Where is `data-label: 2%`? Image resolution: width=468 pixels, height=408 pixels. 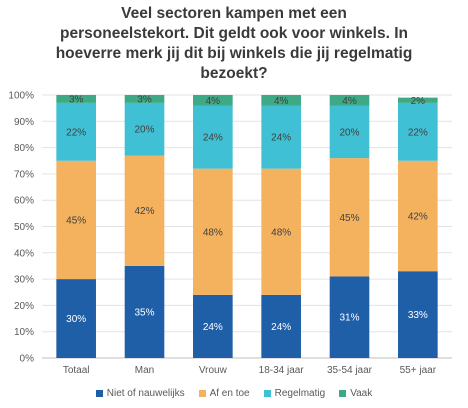 data-label: 2% is located at coordinates (418, 101).